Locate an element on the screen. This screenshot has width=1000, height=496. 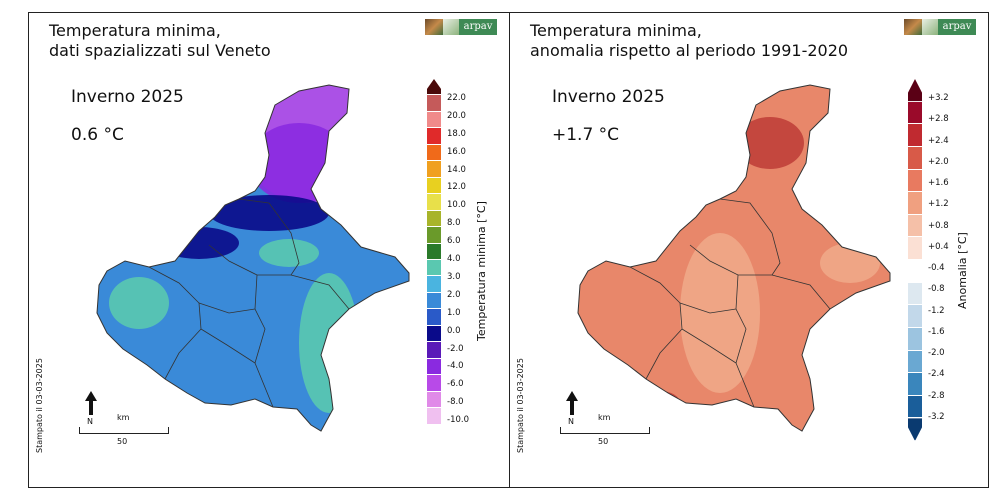
colorbar-tick-label: -2.4 is located at coordinates (936, 374).